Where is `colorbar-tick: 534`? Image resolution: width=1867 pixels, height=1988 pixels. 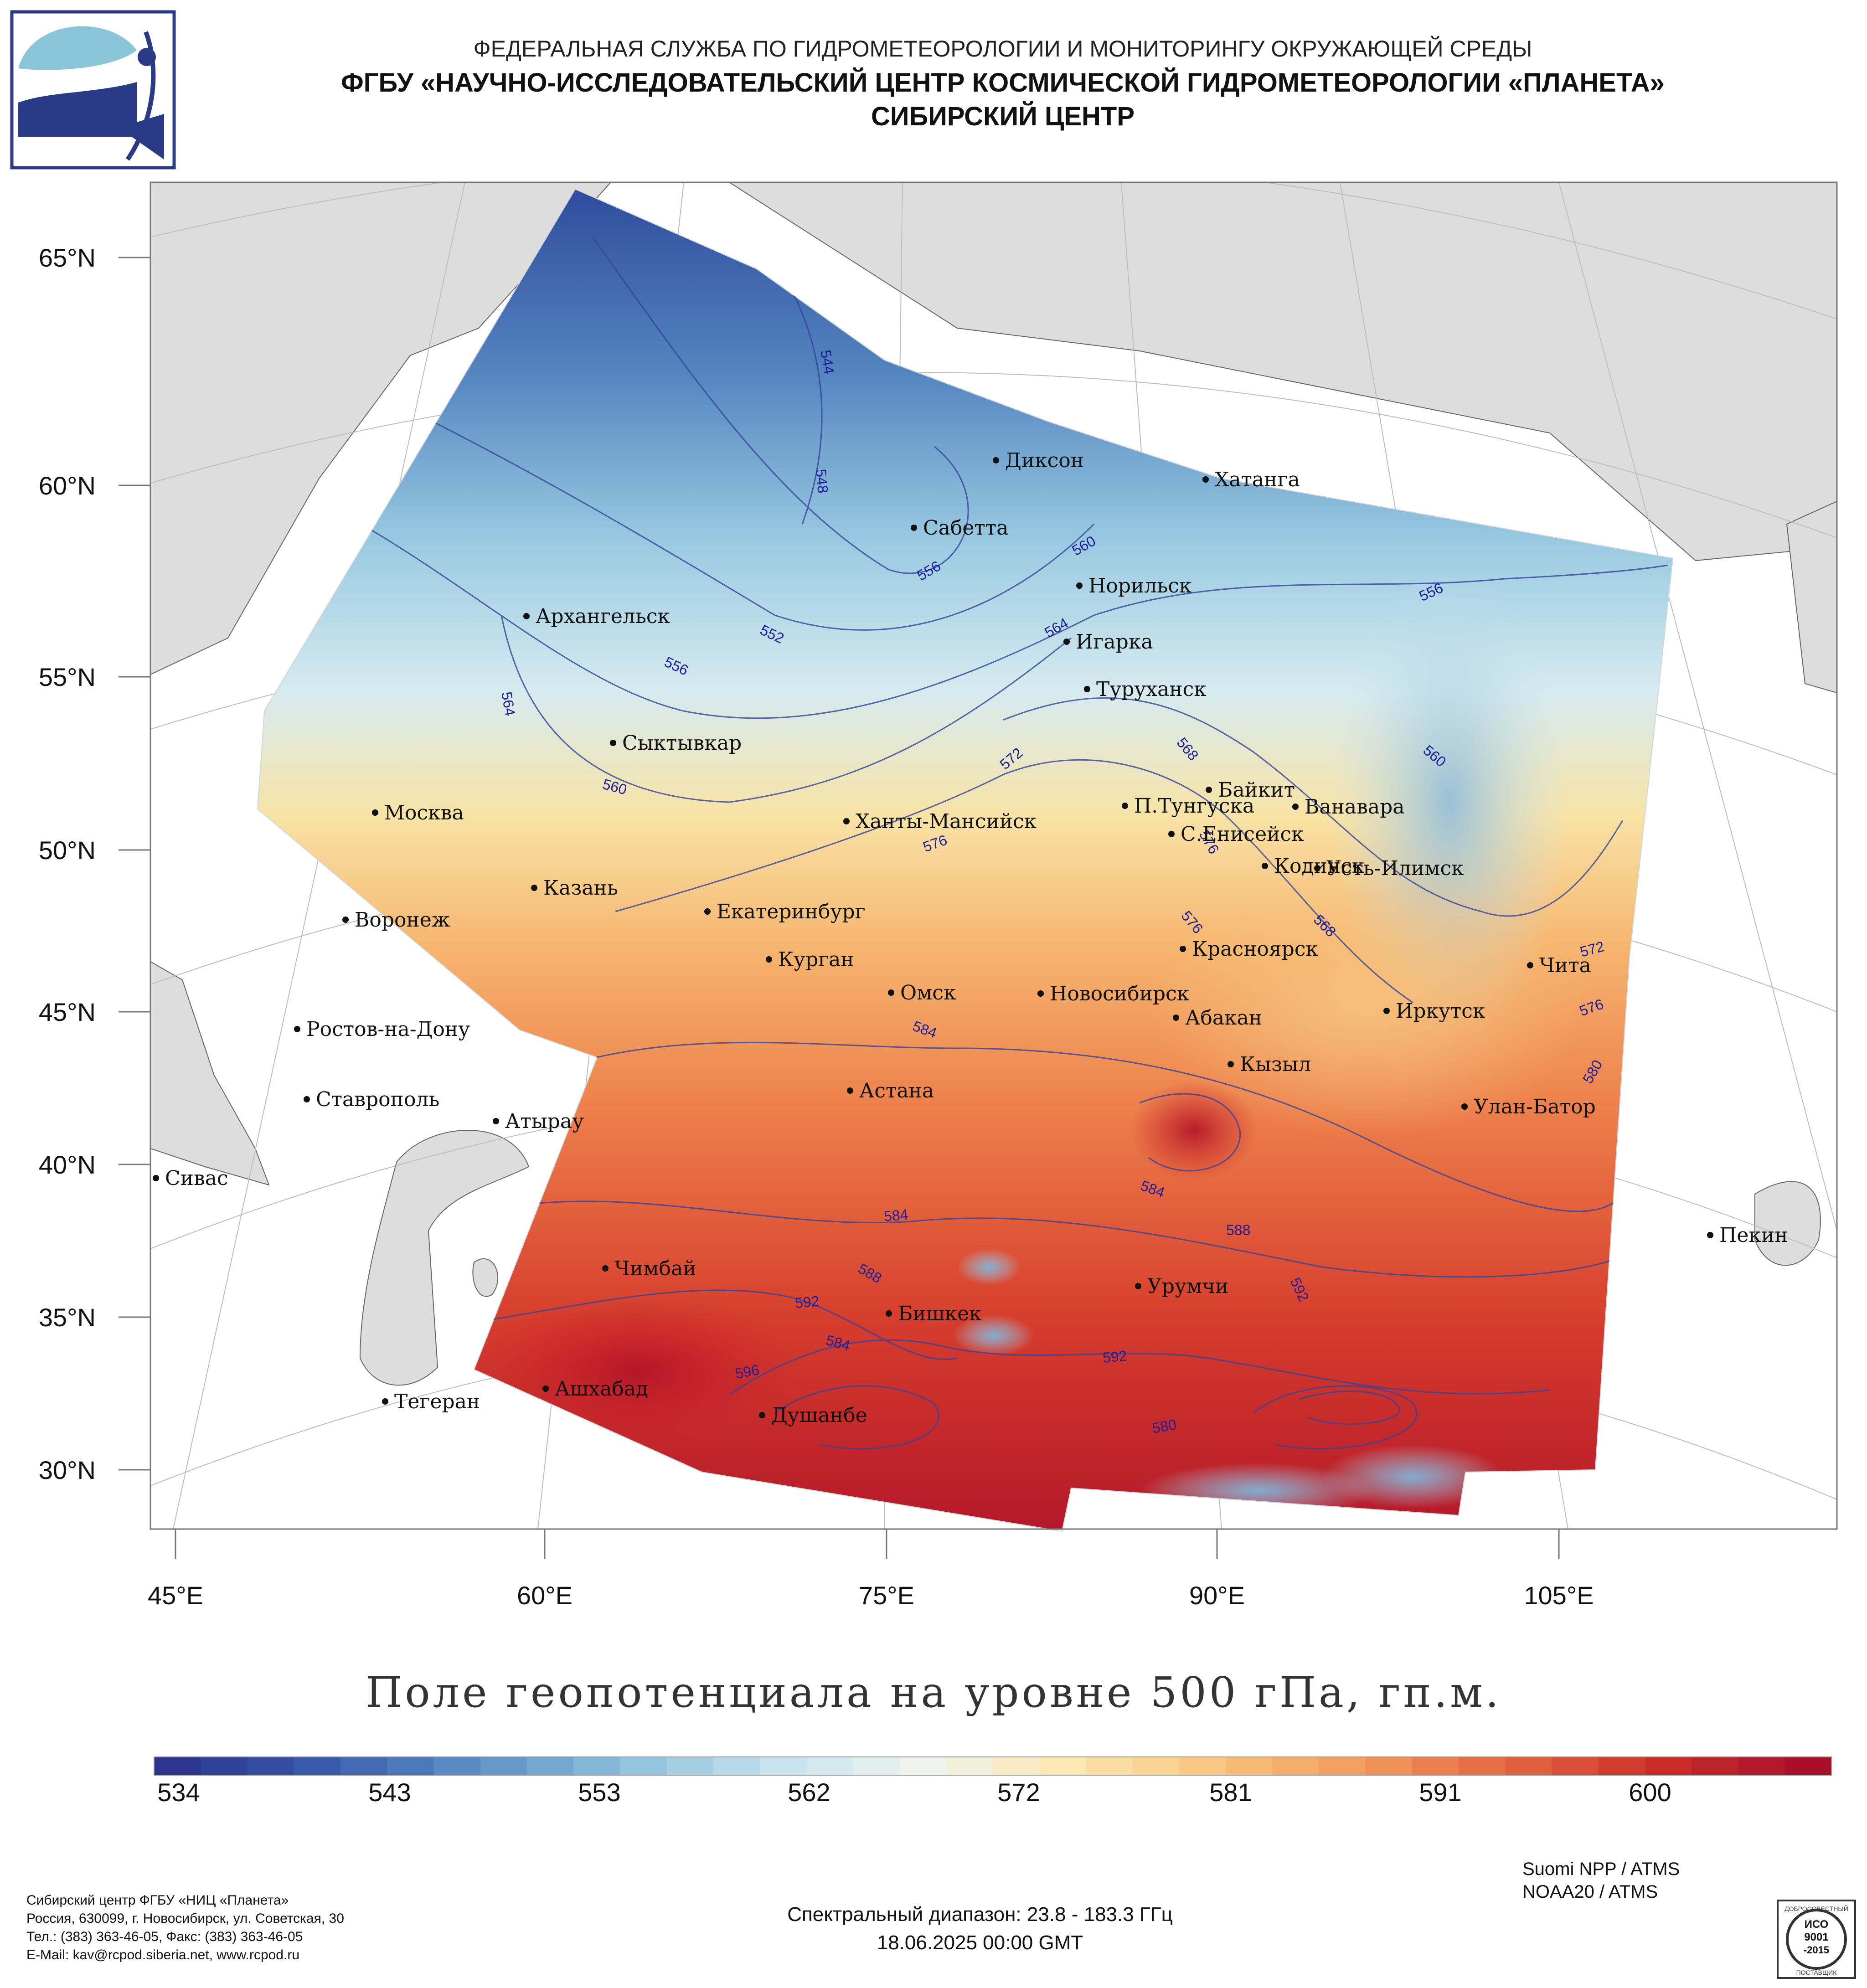 colorbar-tick: 534 is located at coordinates (178, 1793).